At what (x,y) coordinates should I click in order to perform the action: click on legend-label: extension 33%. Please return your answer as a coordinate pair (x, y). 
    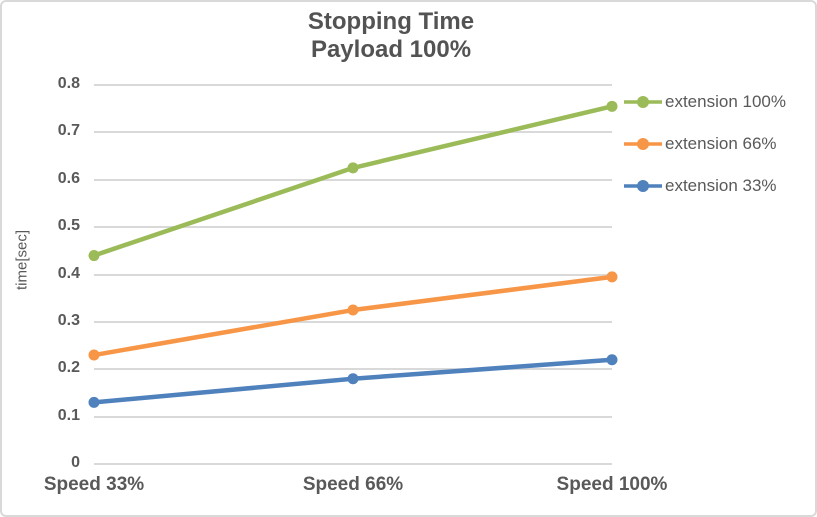
    Looking at the image, I should click on (721, 185).